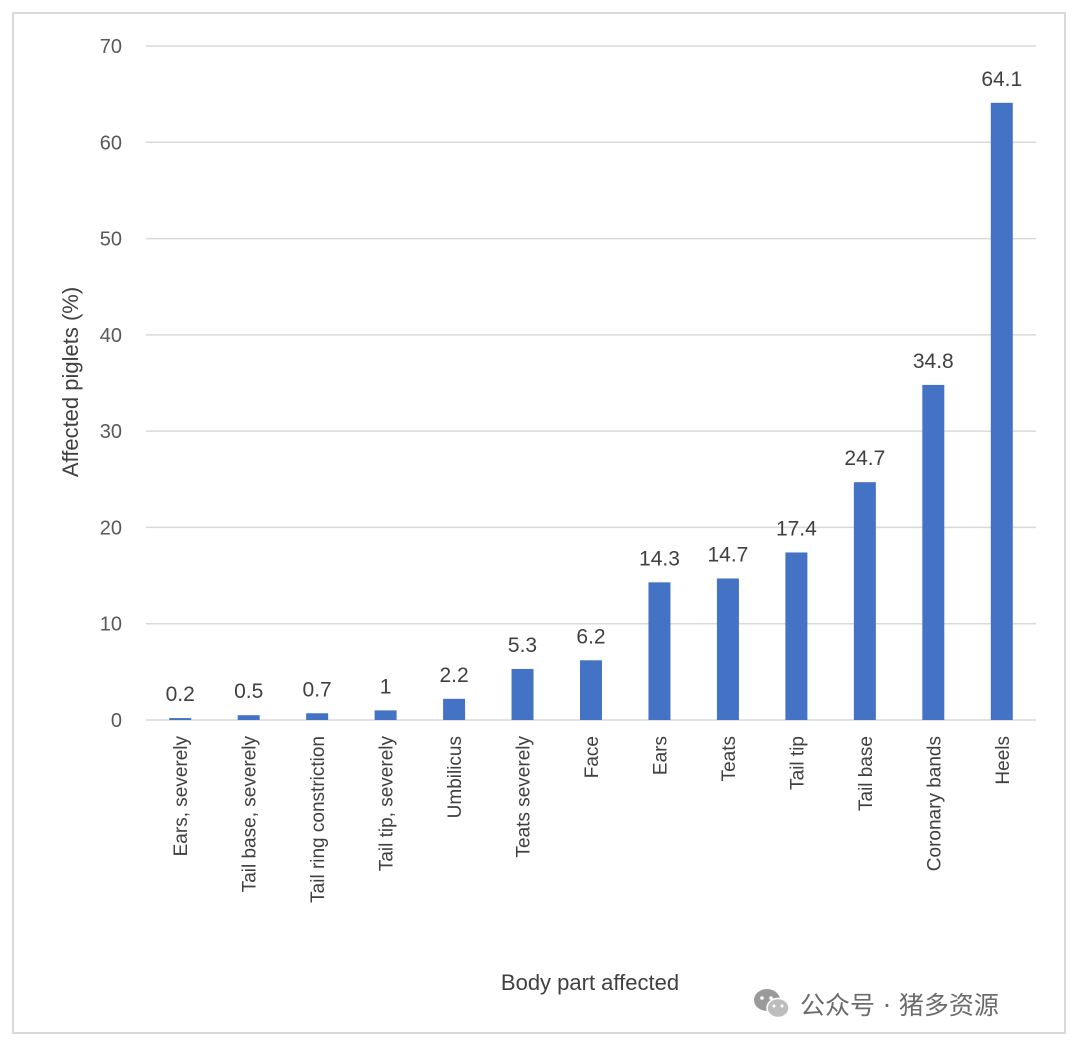 The height and width of the screenshot is (1048, 1080). I want to click on category-label: Ears, severely, so click(181, 796).